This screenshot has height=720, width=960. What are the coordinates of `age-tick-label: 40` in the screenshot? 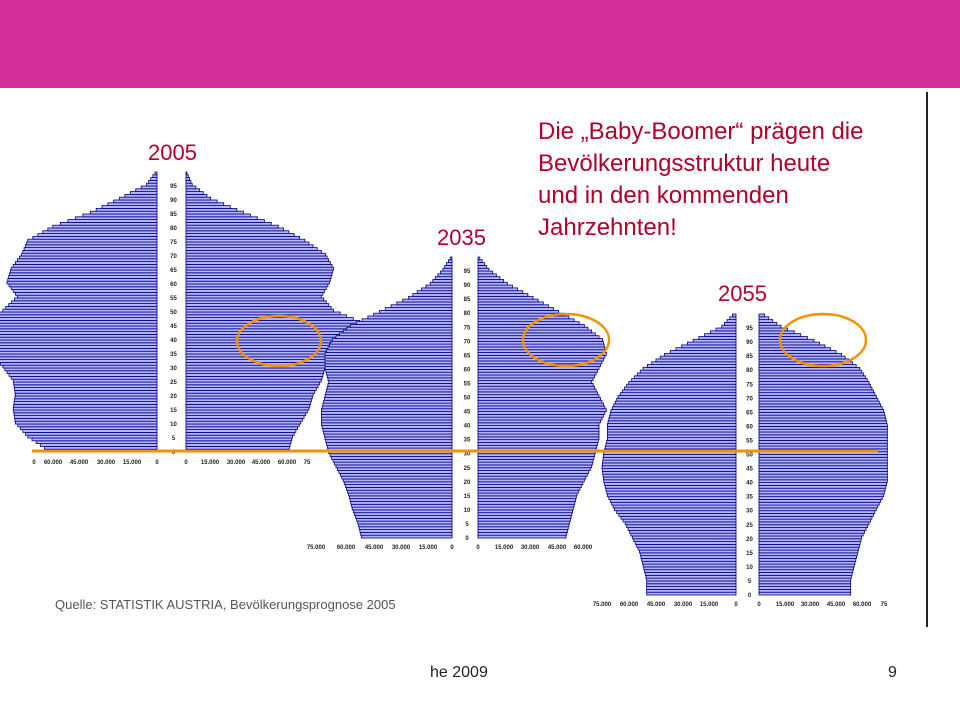 It's located at (173, 341).